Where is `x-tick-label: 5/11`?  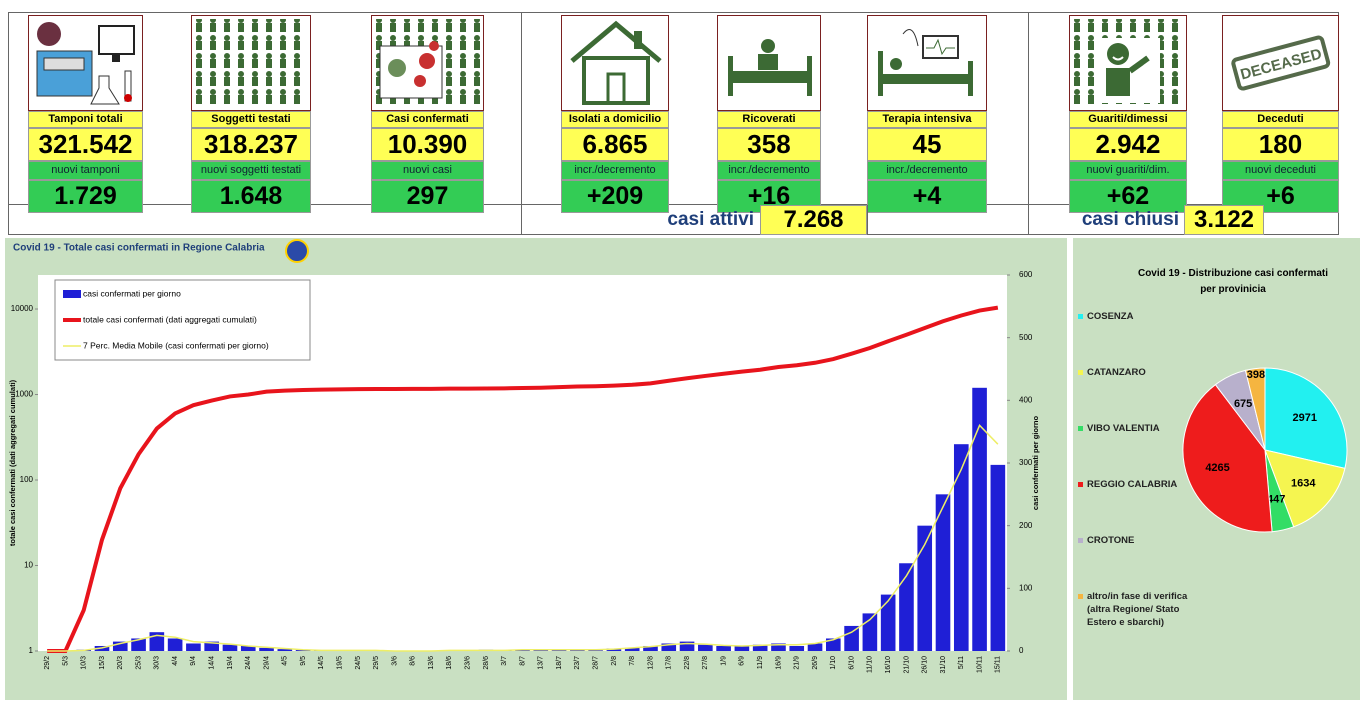 x-tick-label: 5/11 is located at coordinates (961, 662).